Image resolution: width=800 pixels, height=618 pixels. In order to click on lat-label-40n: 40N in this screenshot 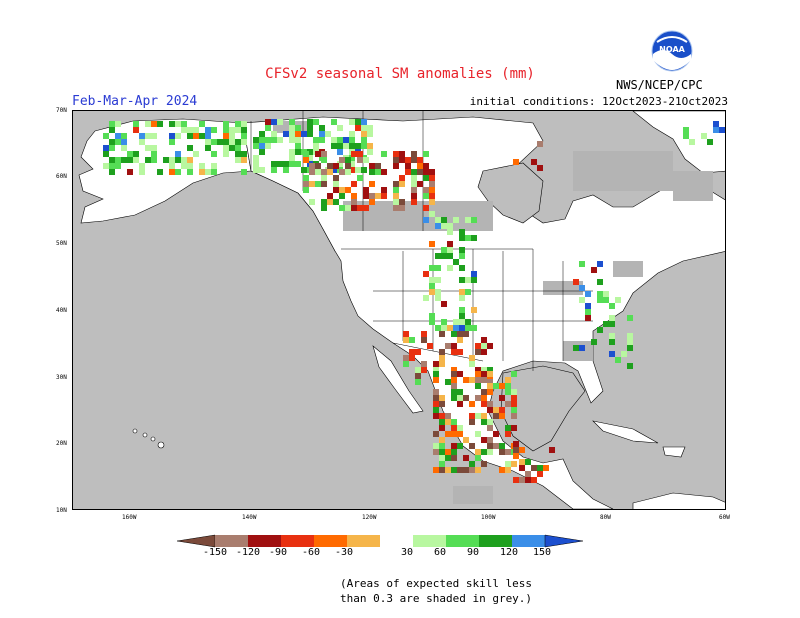, I will do `click(61, 310)`.